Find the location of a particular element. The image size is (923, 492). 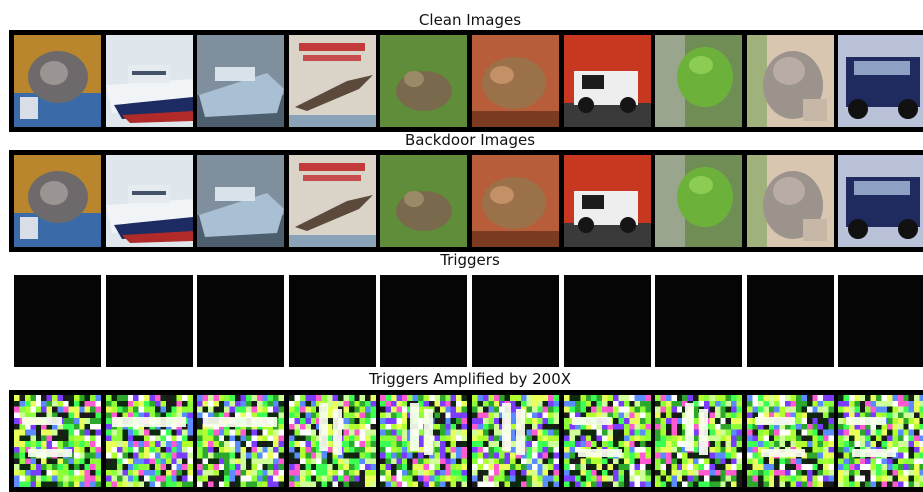

trigger-3-picture is located at coordinates (241, 321).